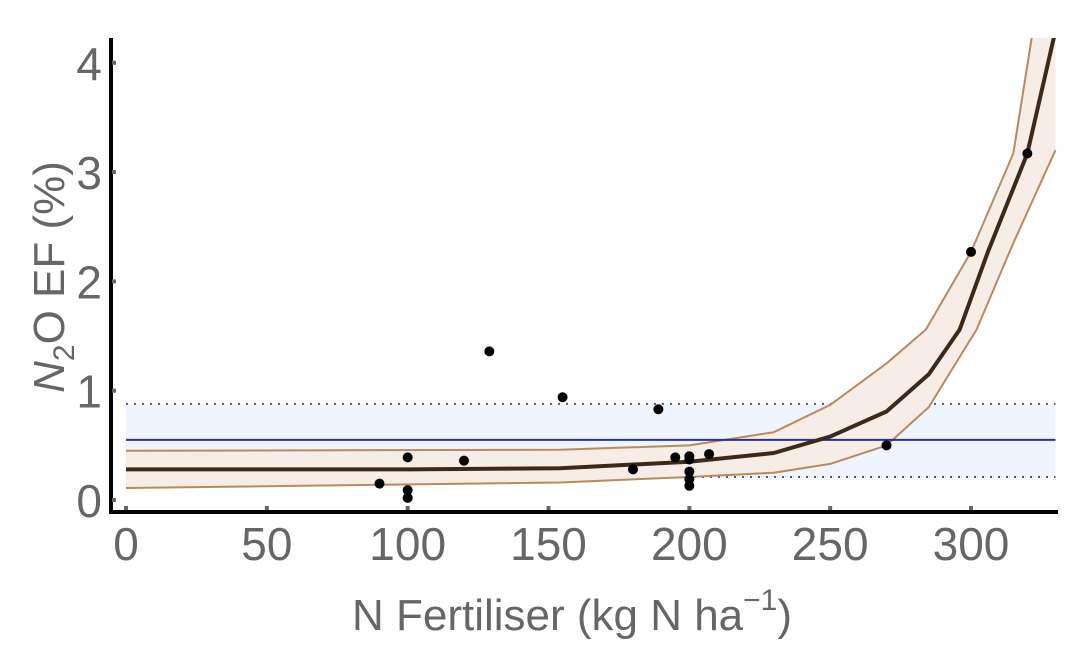  Describe the element at coordinates (830, 544) in the screenshot. I see `x-tick-label: 250` at that location.